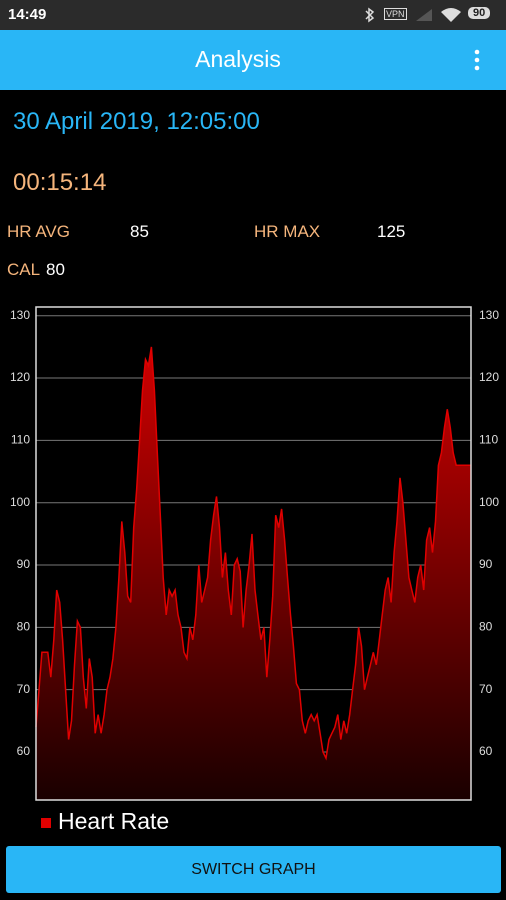  I want to click on y-tick-label: 120, so click(20, 377).